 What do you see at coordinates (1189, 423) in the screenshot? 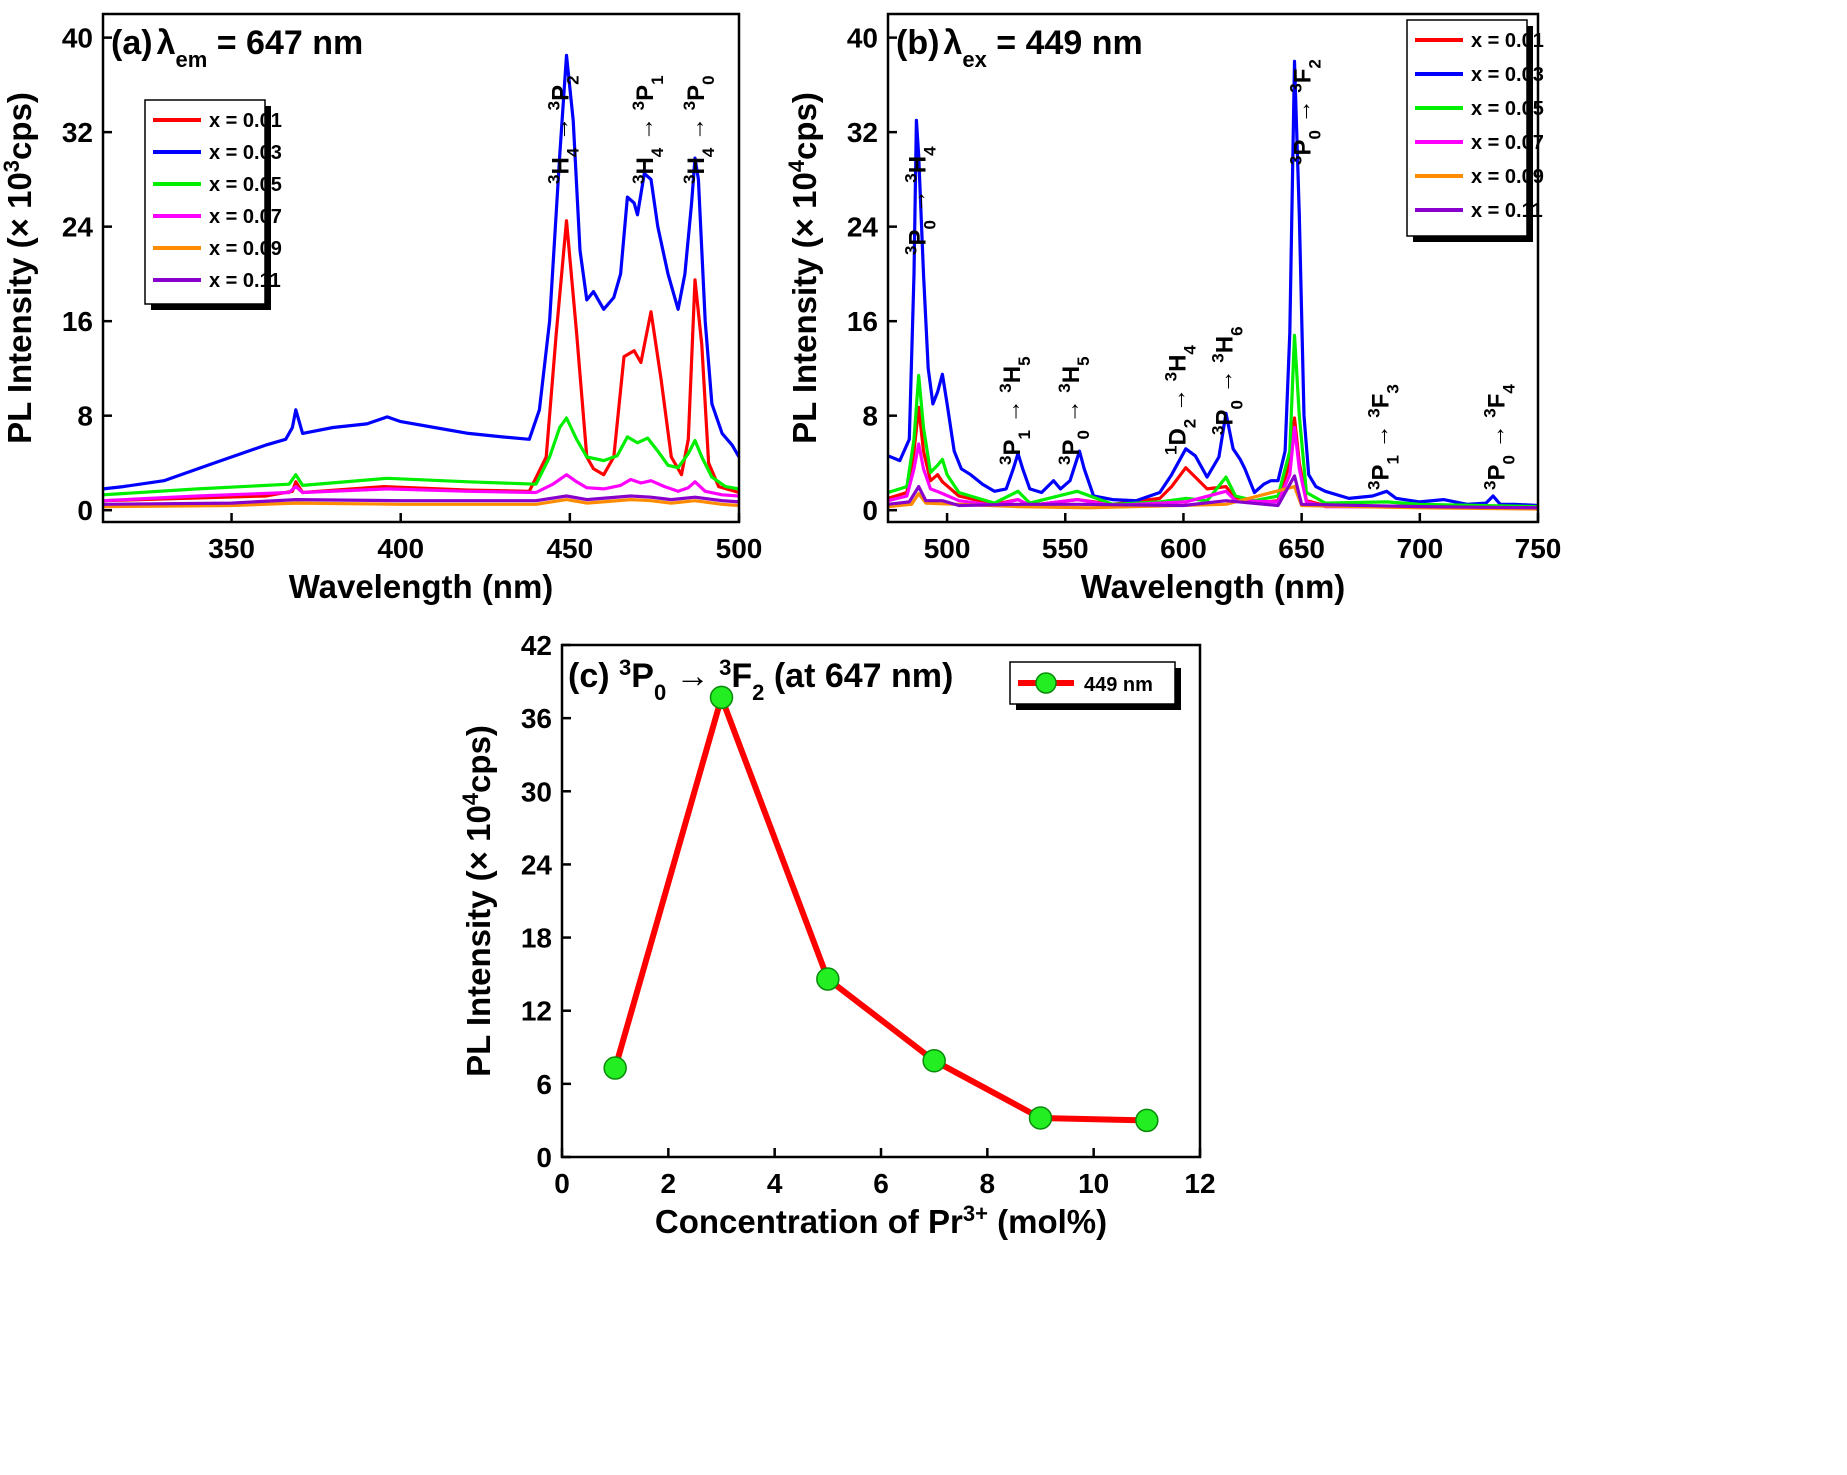
I see `transition-sub: 2` at bounding box center [1189, 423].